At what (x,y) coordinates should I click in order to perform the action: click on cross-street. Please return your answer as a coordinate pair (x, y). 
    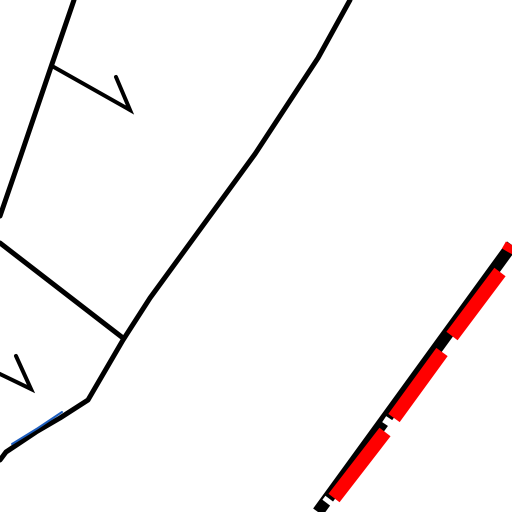
    Looking at the image, I should click on (63, 290).